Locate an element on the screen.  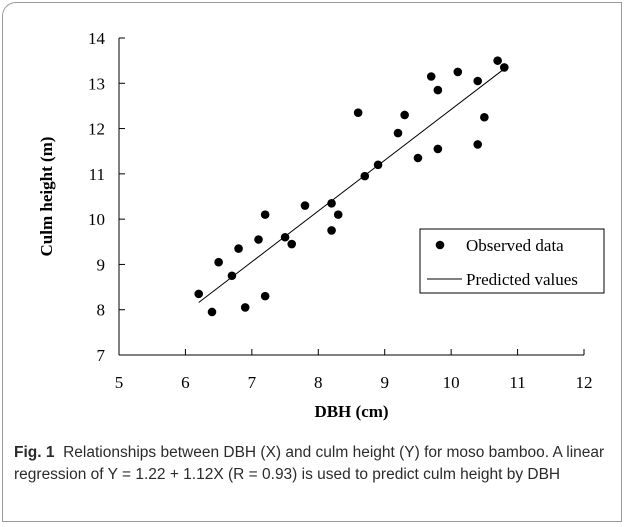
caption-label: Fig. 1 is located at coordinates (34, 452).